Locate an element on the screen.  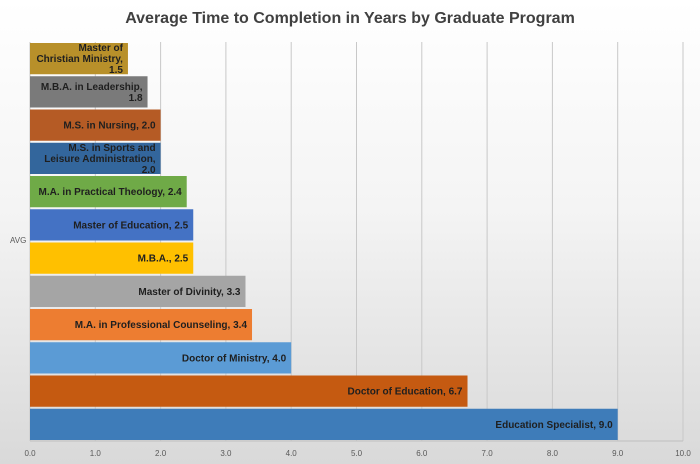
bar-label: M.B.A. in Leadership, 1.8 is located at coordinates (92, 93).